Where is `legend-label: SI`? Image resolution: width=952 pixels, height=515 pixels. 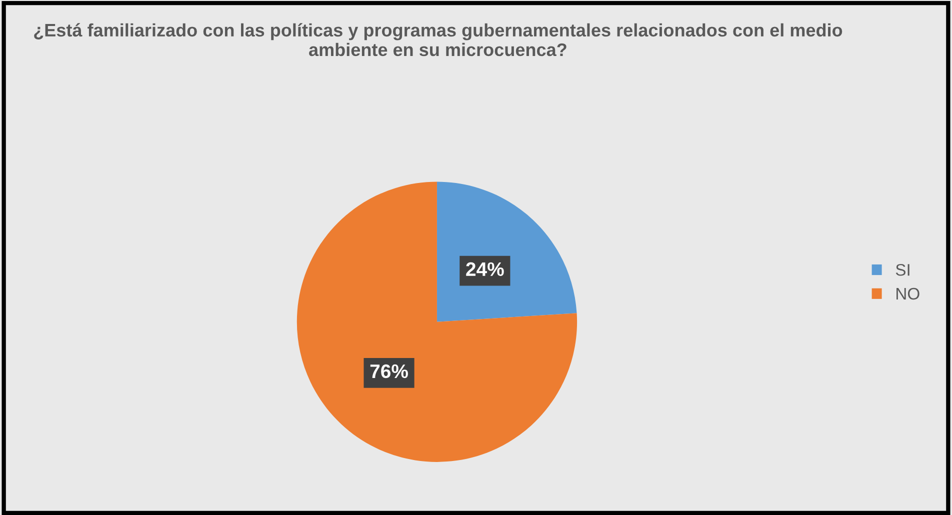 legend-label: SI is located at coordinates (903, 270).